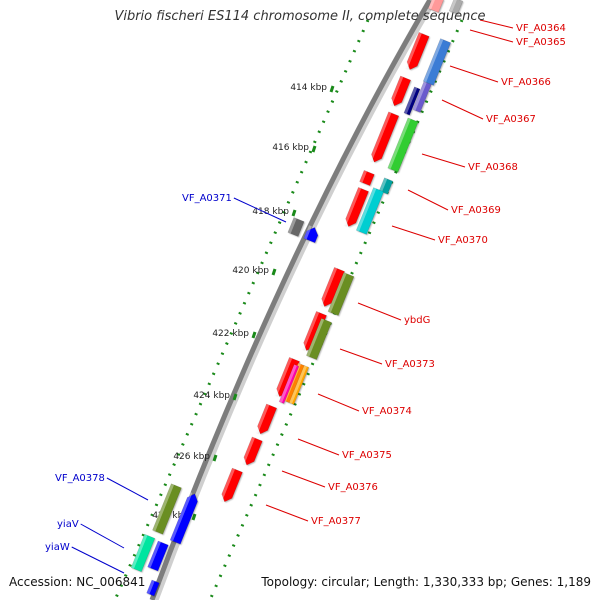  Describe the element at coordinates (250, 271) in the screenshot. I see `ruler-tick-label: 420 kbp` at that location.